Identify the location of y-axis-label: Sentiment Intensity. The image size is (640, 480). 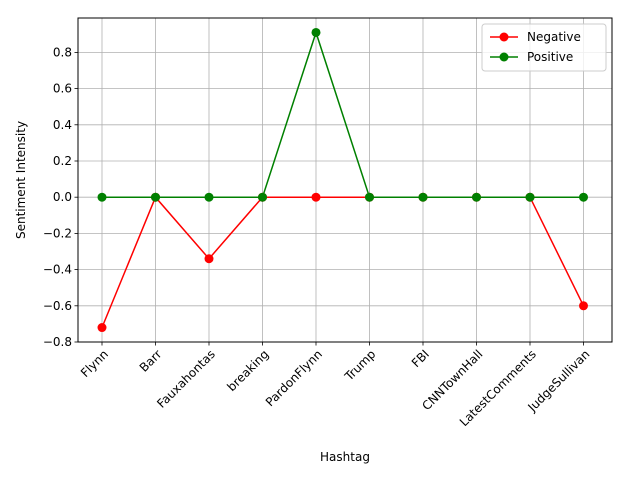
(21, 180).